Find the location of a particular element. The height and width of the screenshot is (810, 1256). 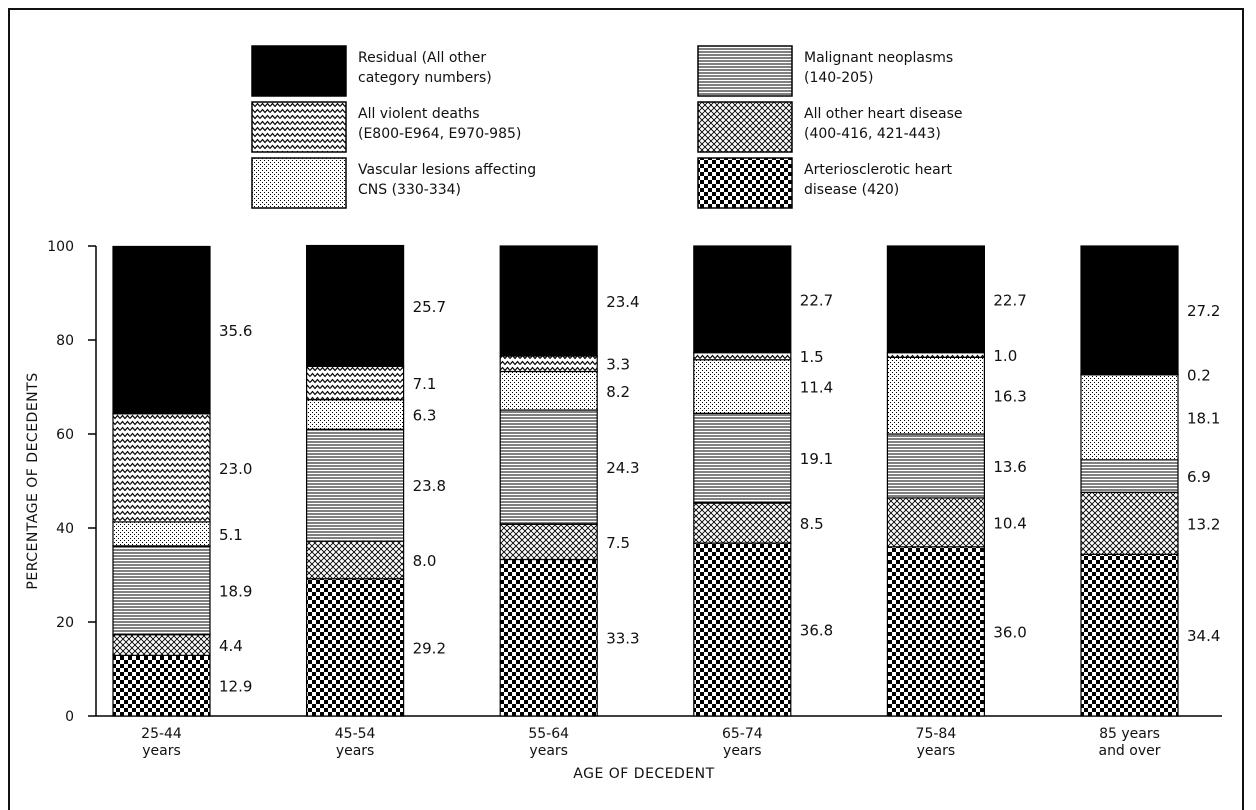

value-label-violent: 1.0 is located at coordinates (1005, 356).